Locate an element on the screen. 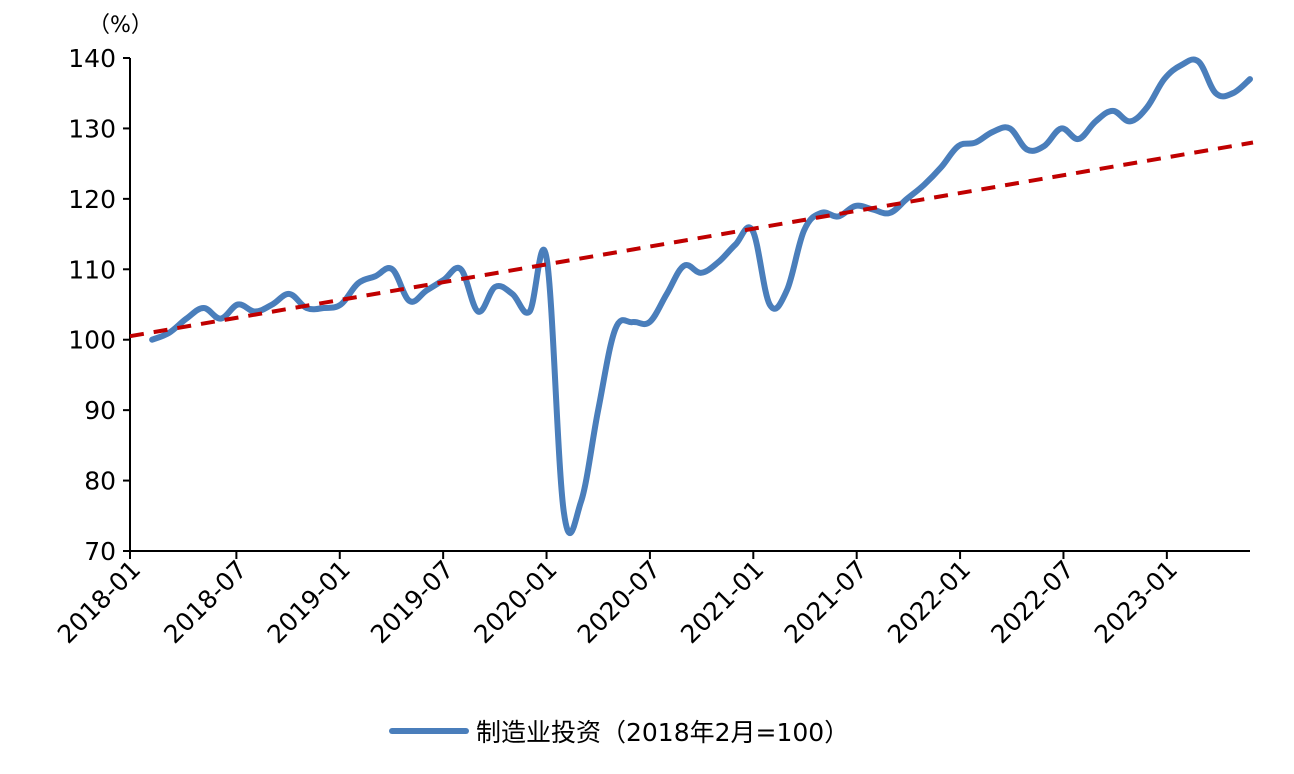 The width and height of the screenshot is (1294, 774). legend: 制造业投资（2018年2月=100） is located at coordinates (619, 732).